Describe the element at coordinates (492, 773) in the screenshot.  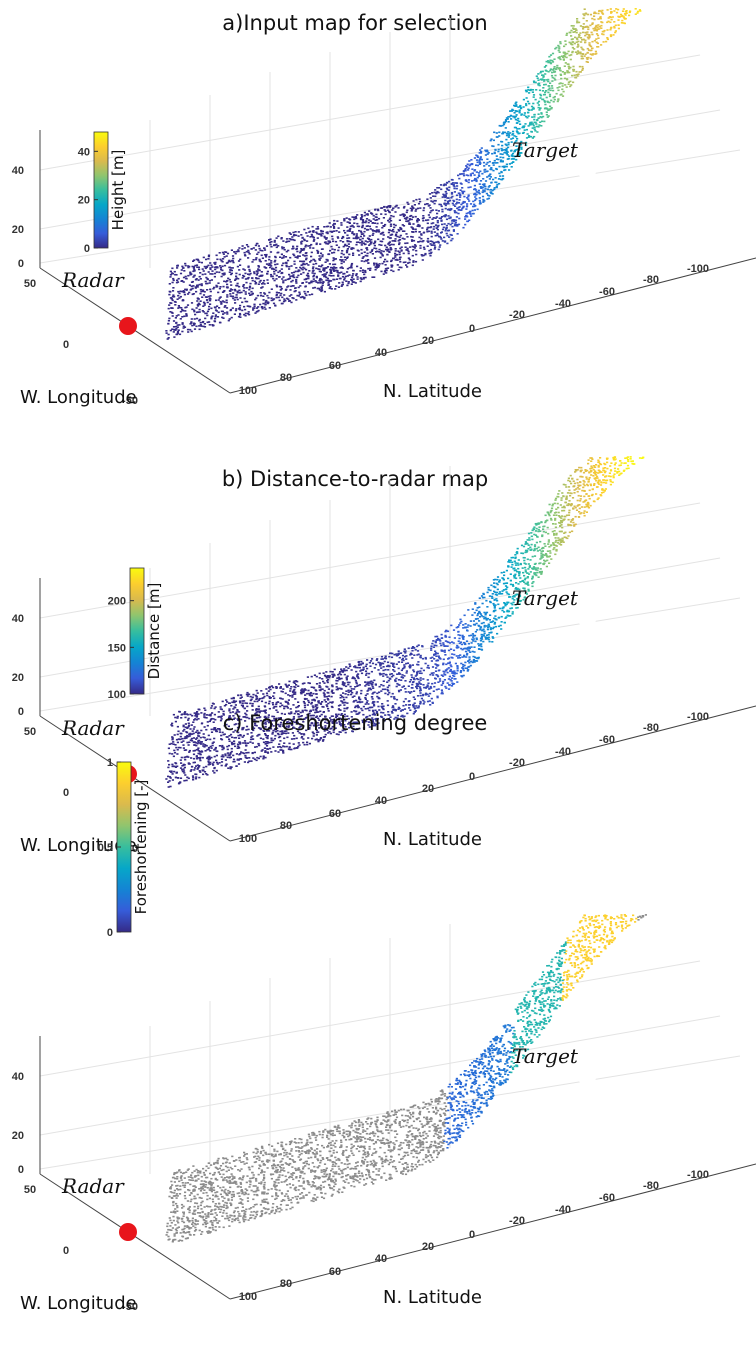
I see `lat-axis-line` at that location.